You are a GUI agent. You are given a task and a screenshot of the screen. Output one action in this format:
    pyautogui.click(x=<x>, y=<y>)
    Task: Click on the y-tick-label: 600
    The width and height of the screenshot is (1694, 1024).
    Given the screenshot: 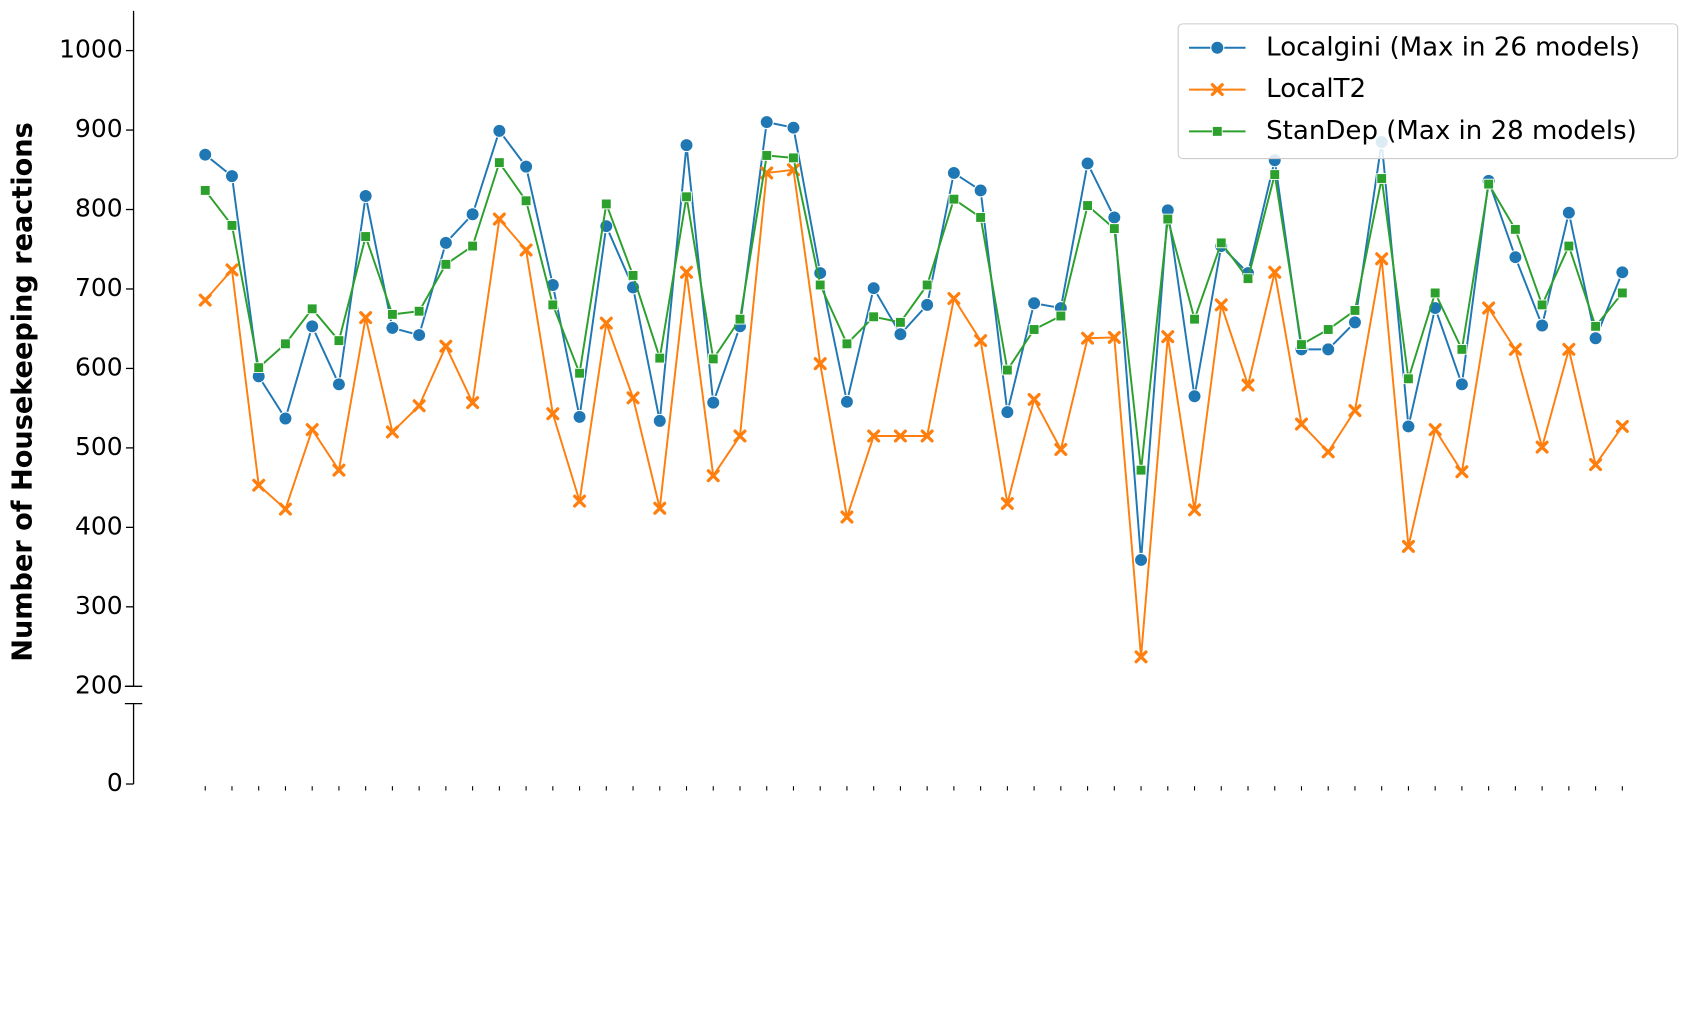 What is the action you would take?
    pyautogui.click(x=99, y=366)
    